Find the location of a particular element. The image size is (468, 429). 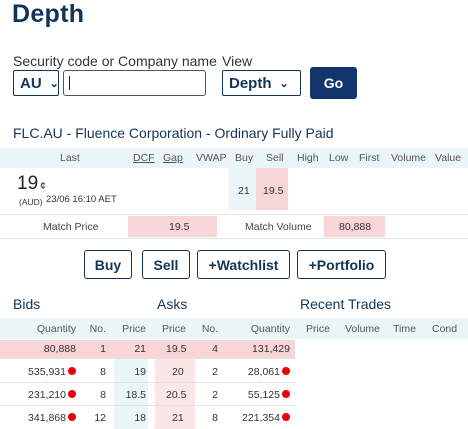

match-volume-cell is located at coordinates (354, 226).